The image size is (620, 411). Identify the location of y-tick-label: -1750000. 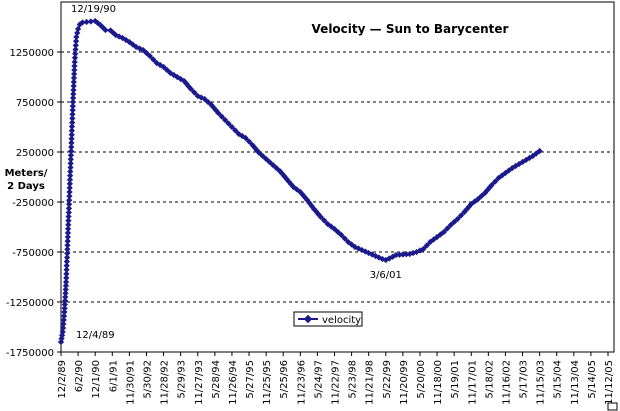
(30, 353).